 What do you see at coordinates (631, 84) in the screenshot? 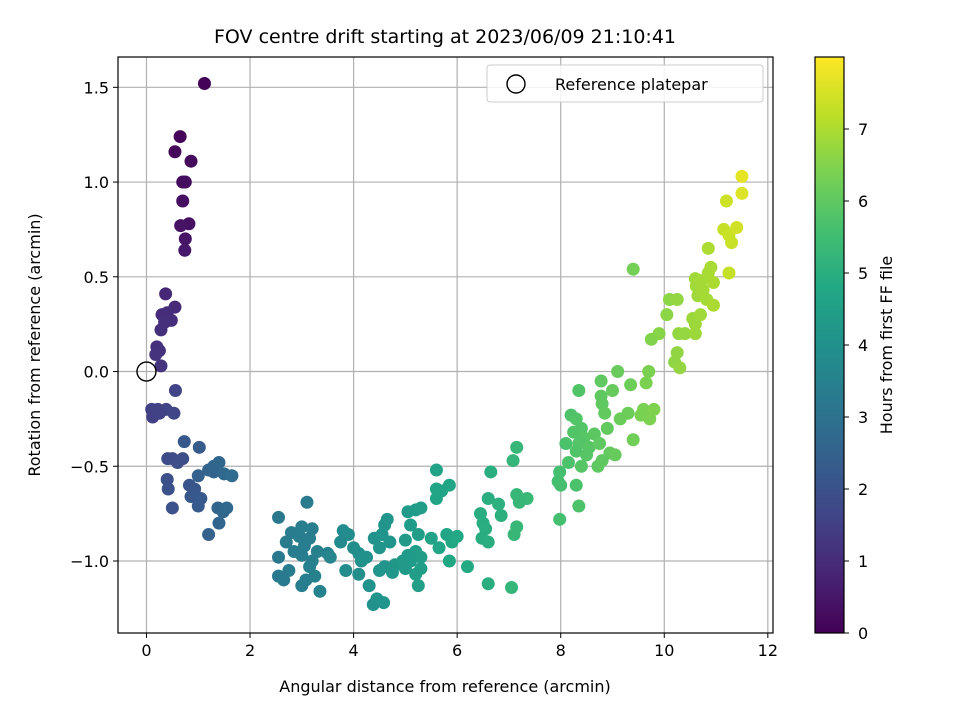
I see `legend-label-reference: Reference platepar` at bounding box center [631, 84].